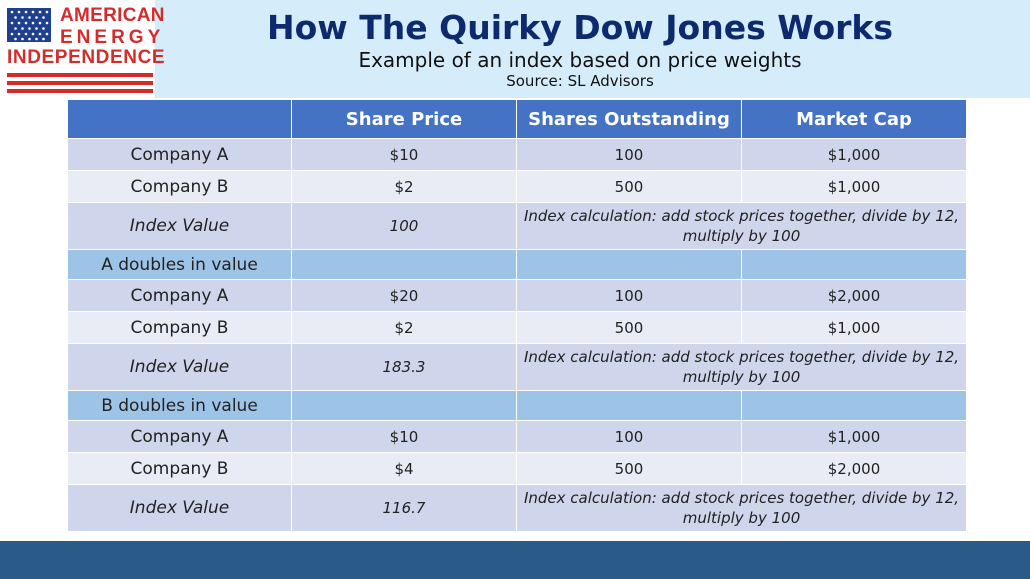  Describe the element at coordinates (404, 468) in the screenshot. I see `share-price-cell: $4` at that location.